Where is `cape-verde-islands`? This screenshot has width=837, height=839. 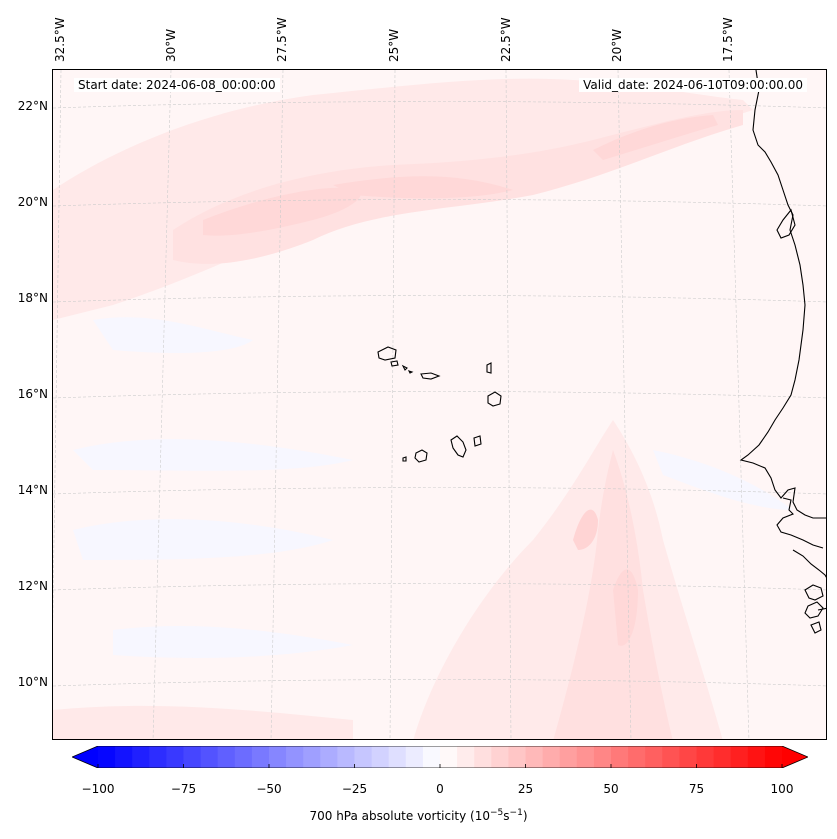
cape-verde-islands is located at coordinates (439, 404).